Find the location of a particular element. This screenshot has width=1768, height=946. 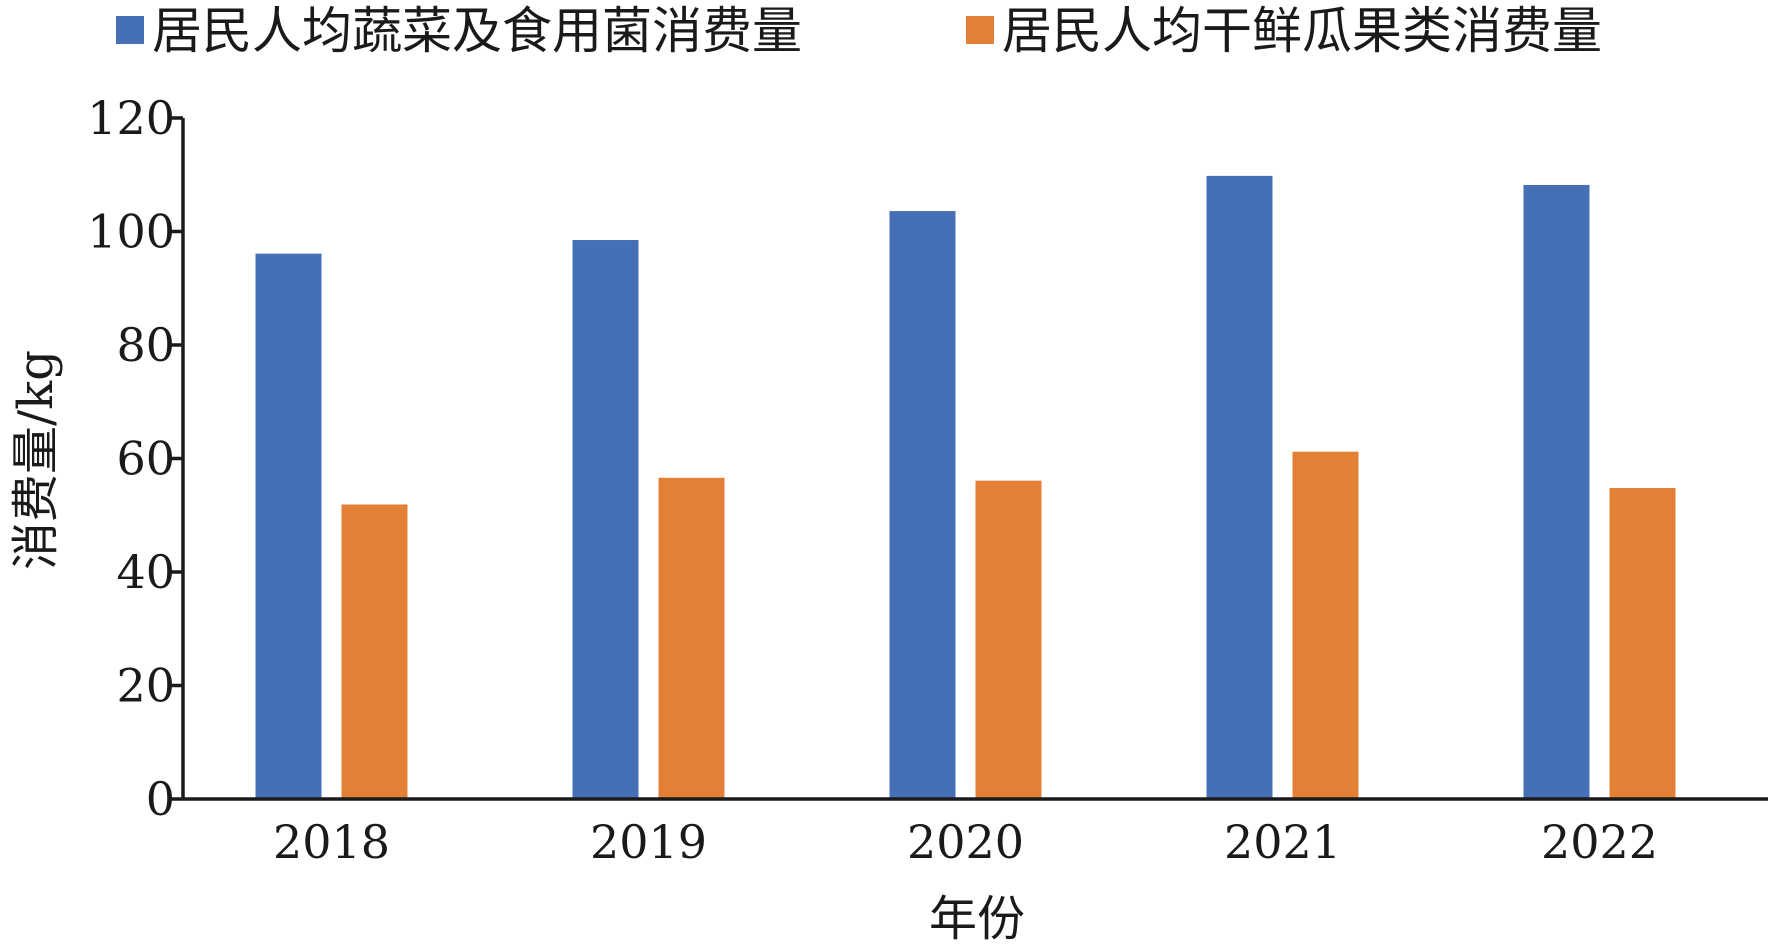

bar-vegetables-2018 is located at coordinates (288, 526).